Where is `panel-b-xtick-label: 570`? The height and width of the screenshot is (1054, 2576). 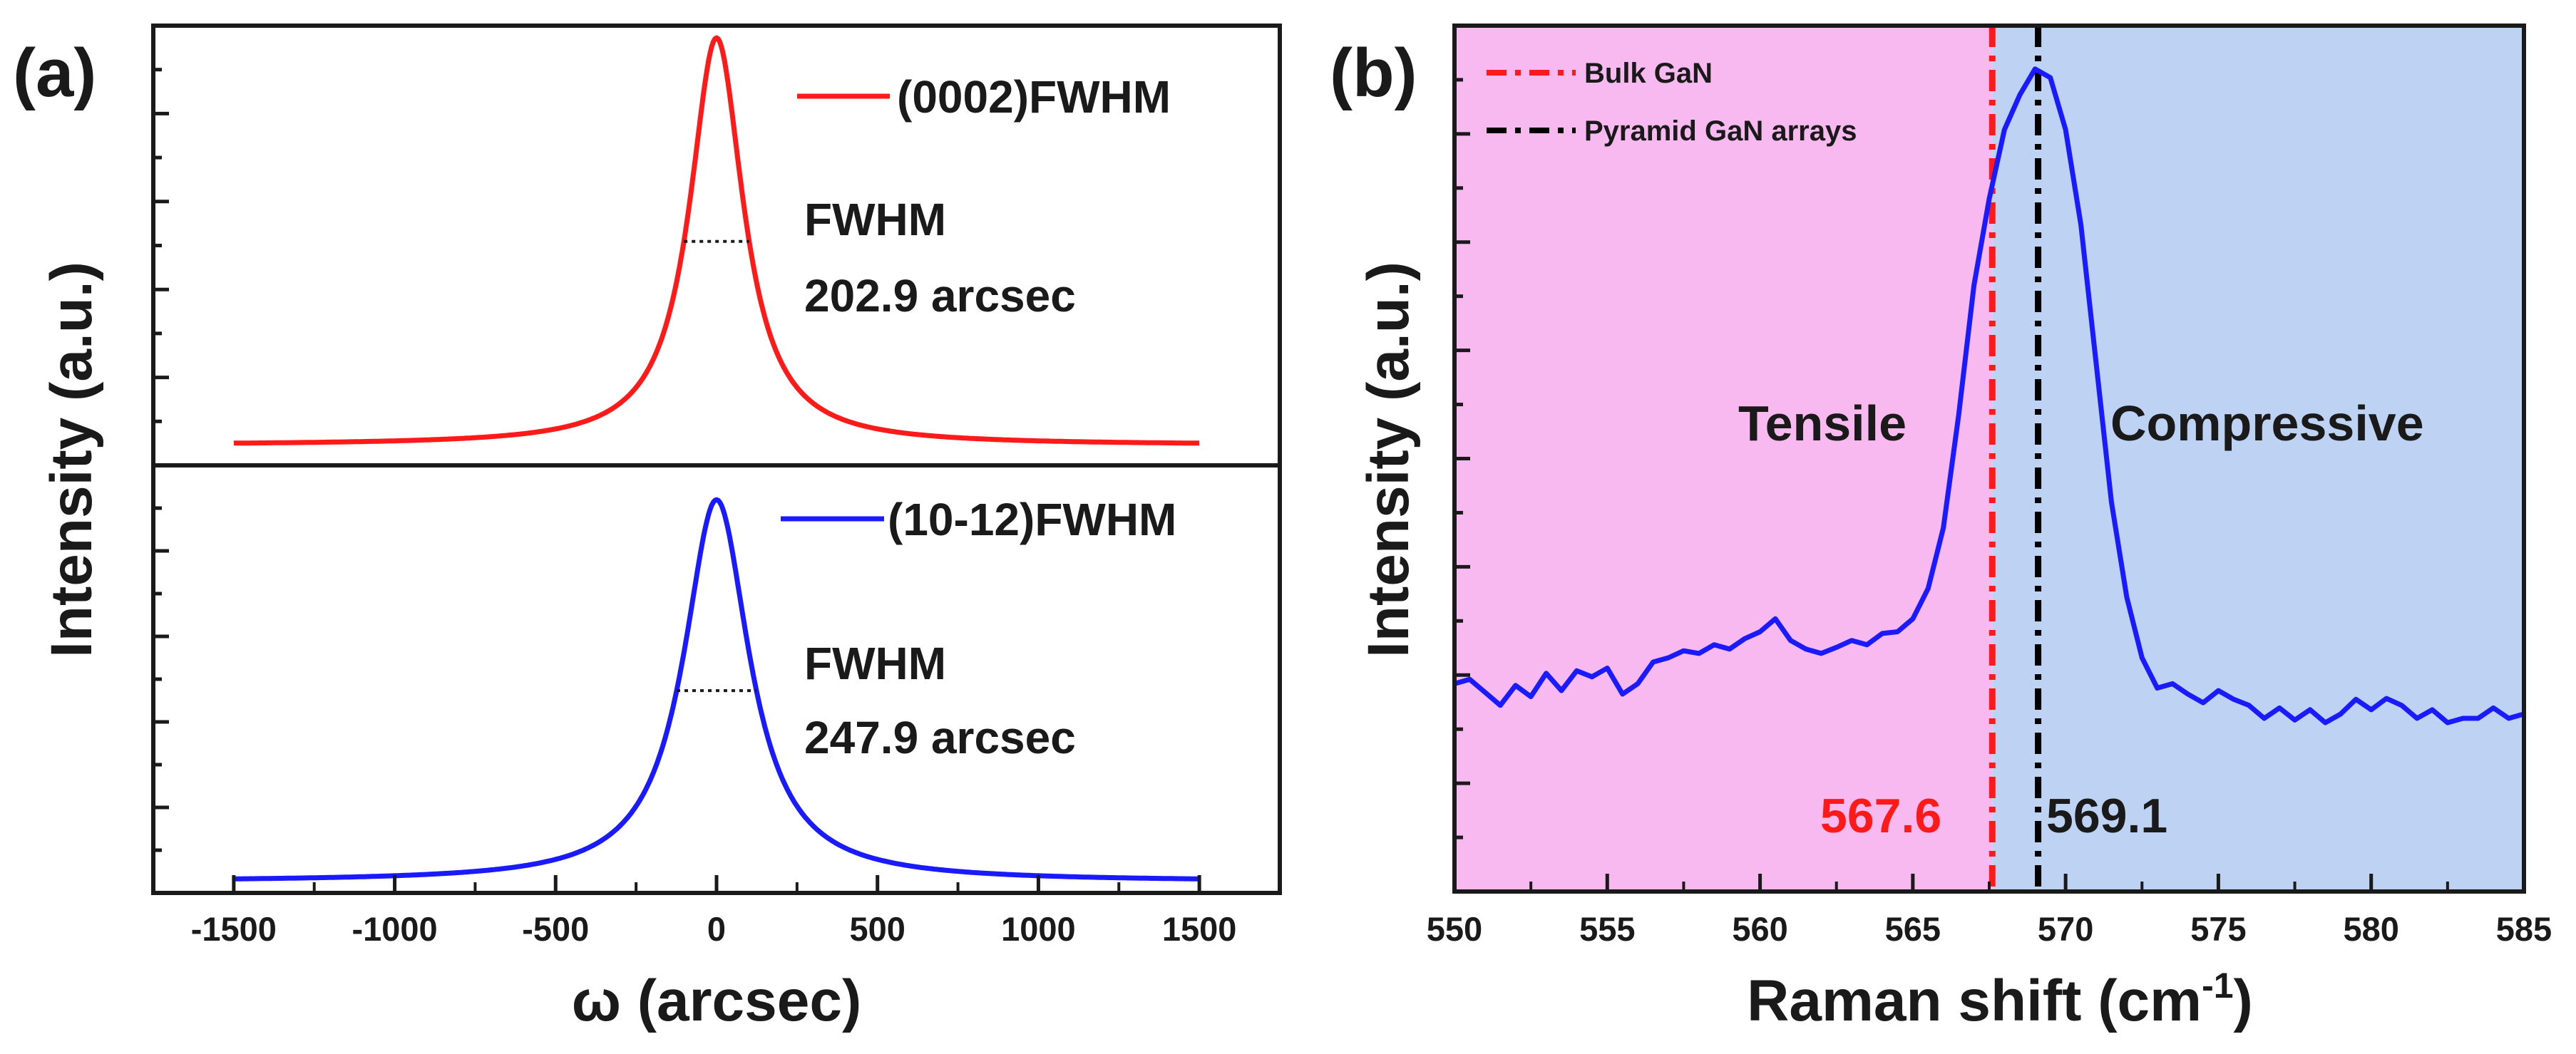 panel-b-xtick-label: 570 is located at coordinates (2065, 929).